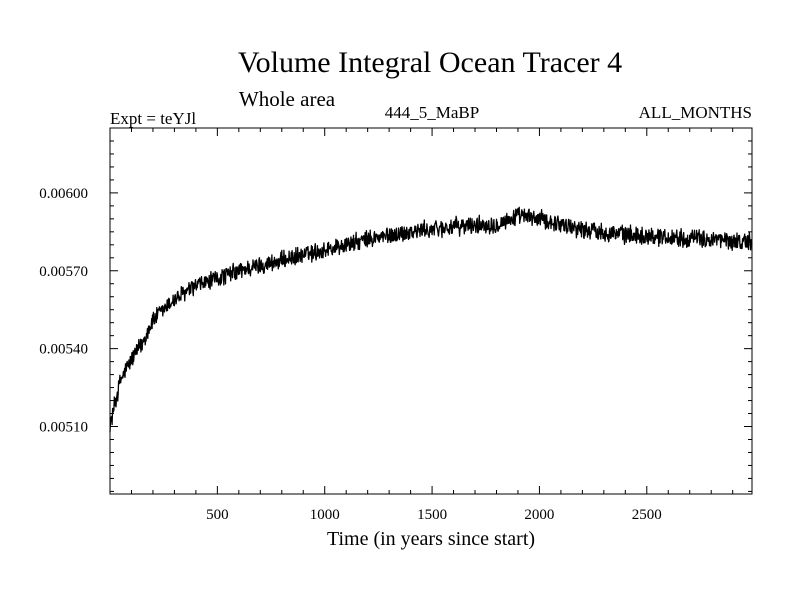 The width and height of the screenshot is (800, 600). Describe the element at coordinates (539, 515) in the screenshot. I see `x-tick-label: 2000` at that location.